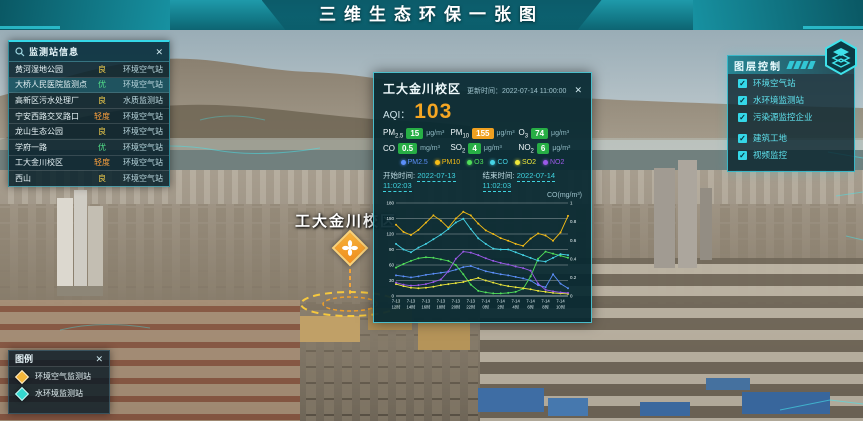 This screenshot has width=863, height=421. Describe the element at coordinates (89, 85) in the screenshot. I see `station-row: 大桥人民医院监测点 优 环境空气站` at that location.